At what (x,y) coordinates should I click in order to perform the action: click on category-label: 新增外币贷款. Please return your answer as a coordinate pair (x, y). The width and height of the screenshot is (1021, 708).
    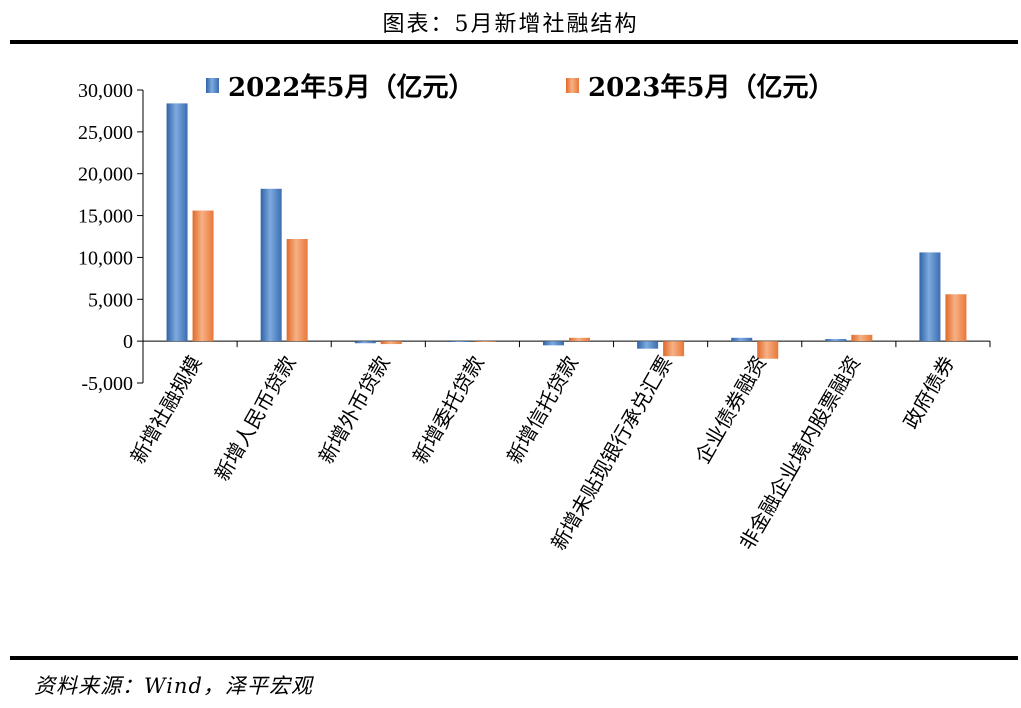
    Looking at the image, I should click on (354, 410).